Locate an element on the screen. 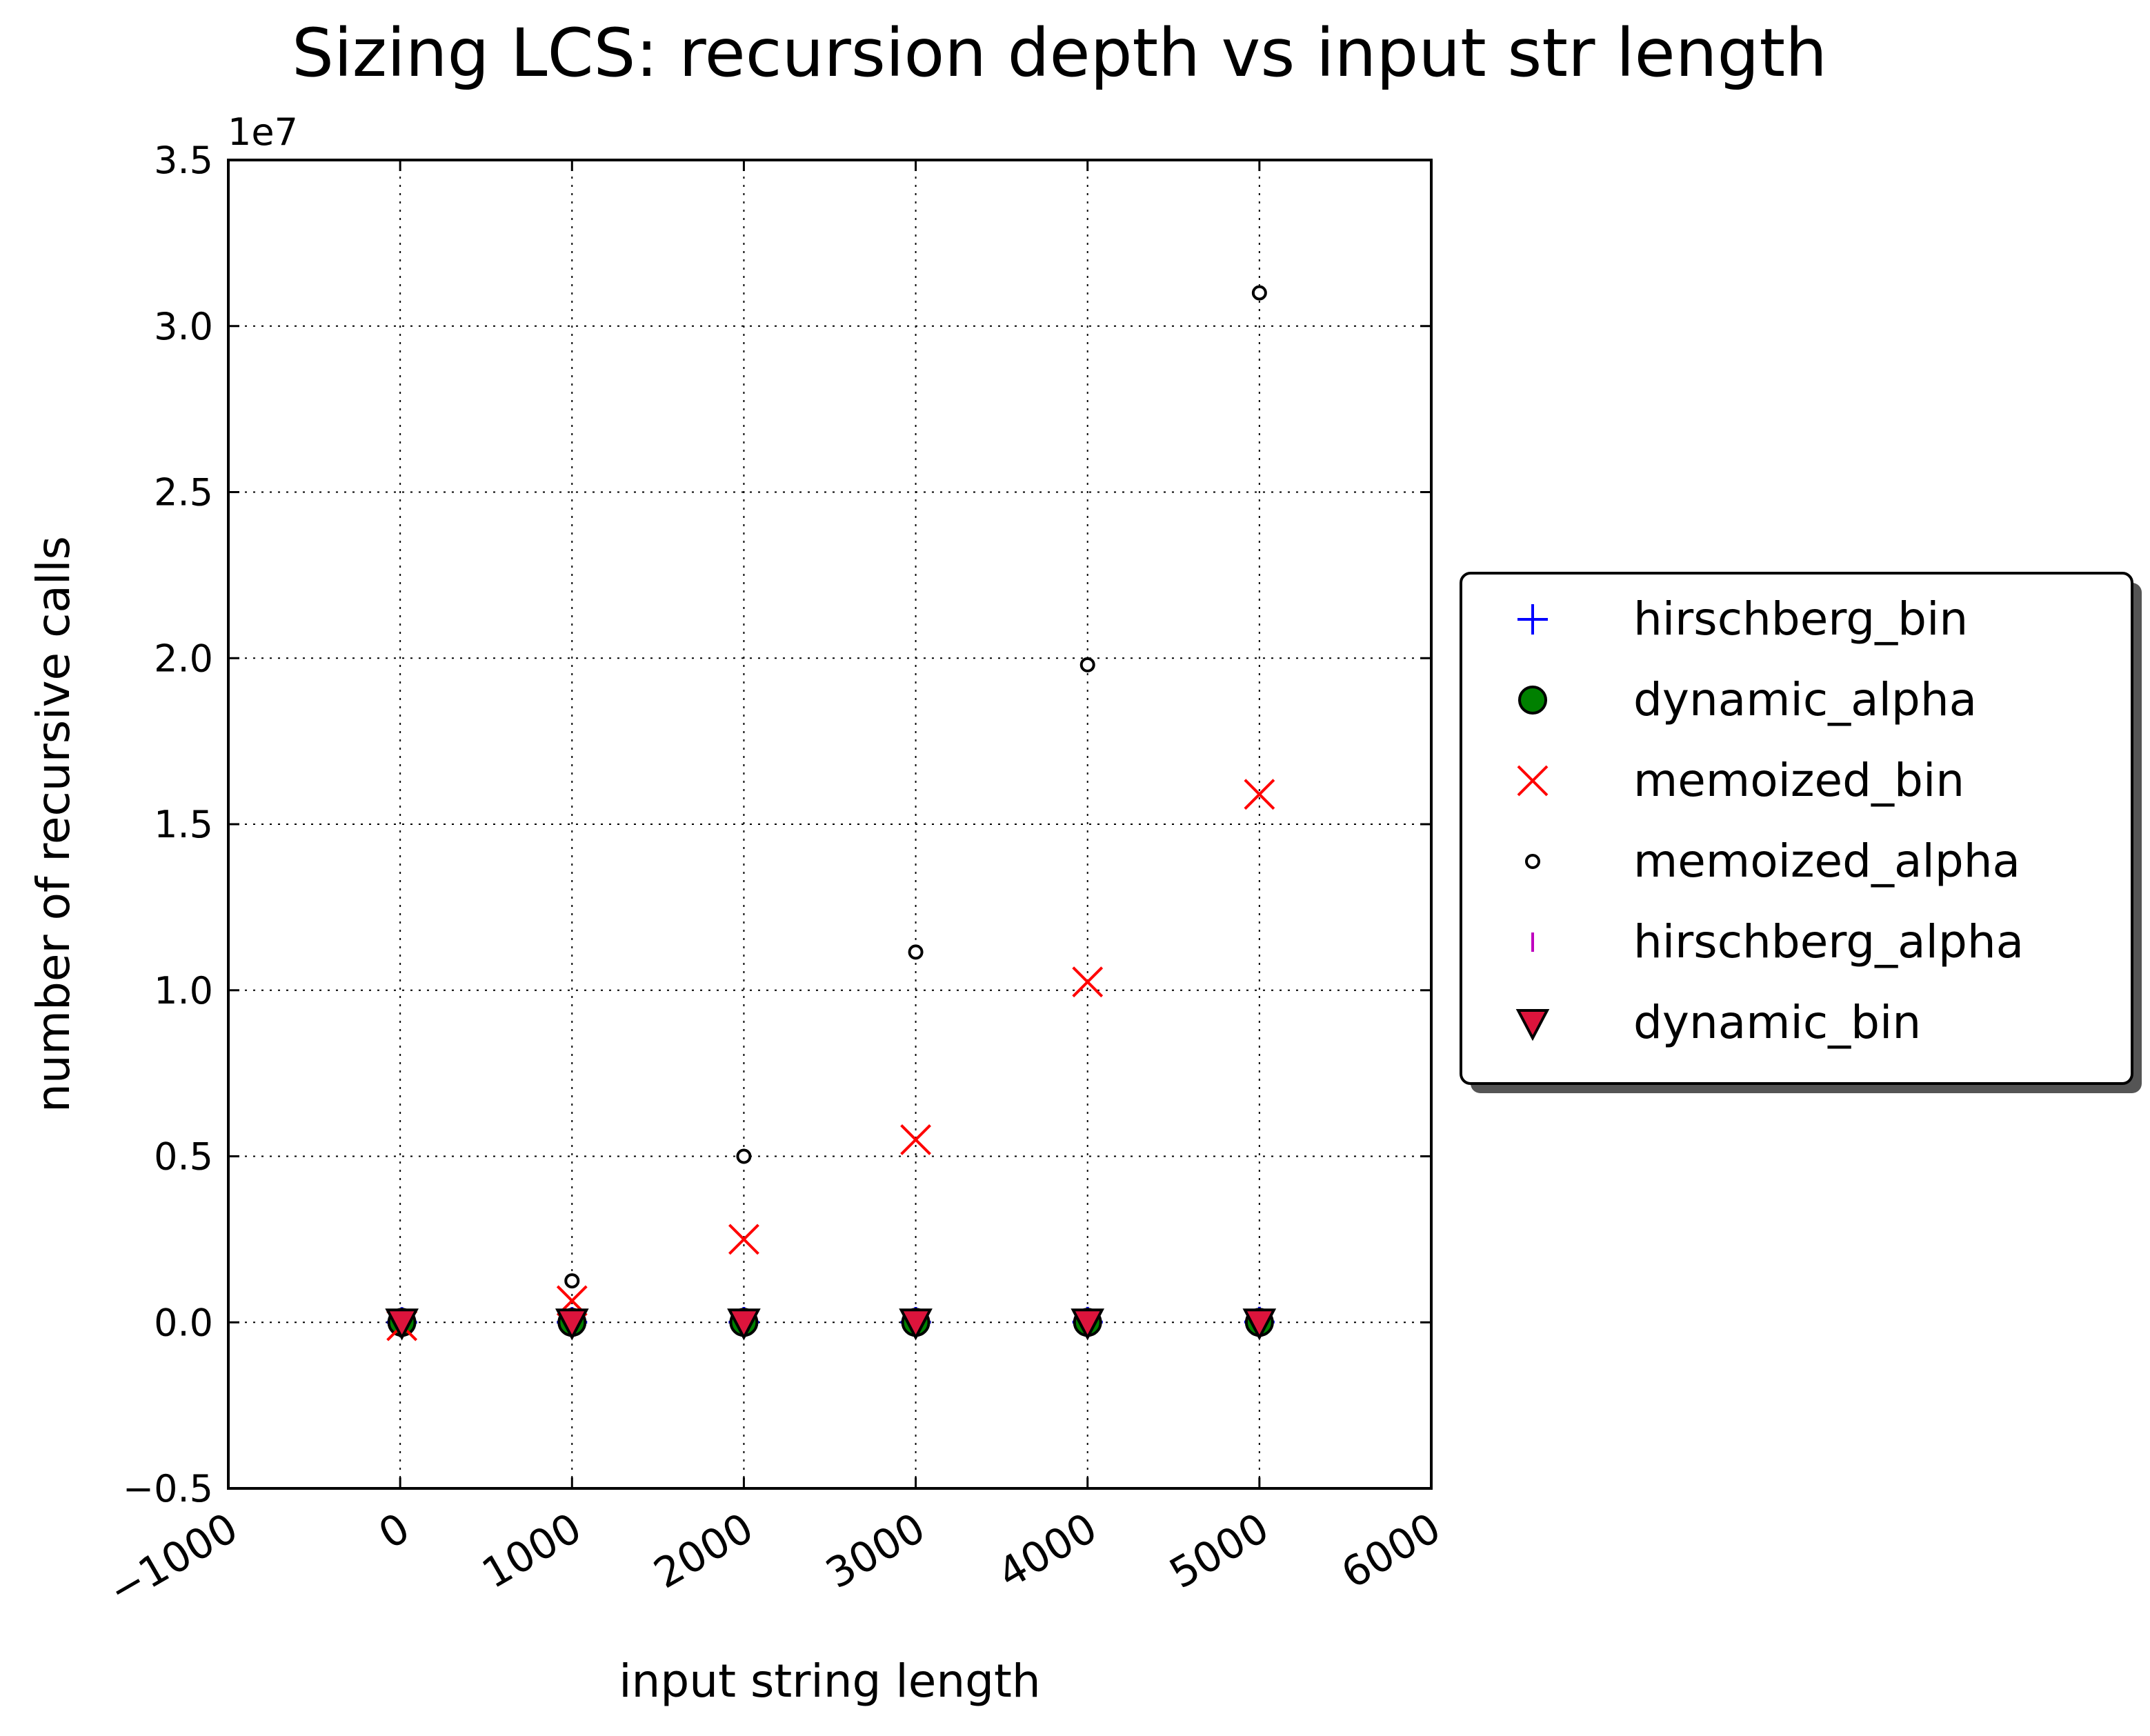  legend-label-hirschberg_bin: hirschberg_bin is located at coordinates (1801, 619).